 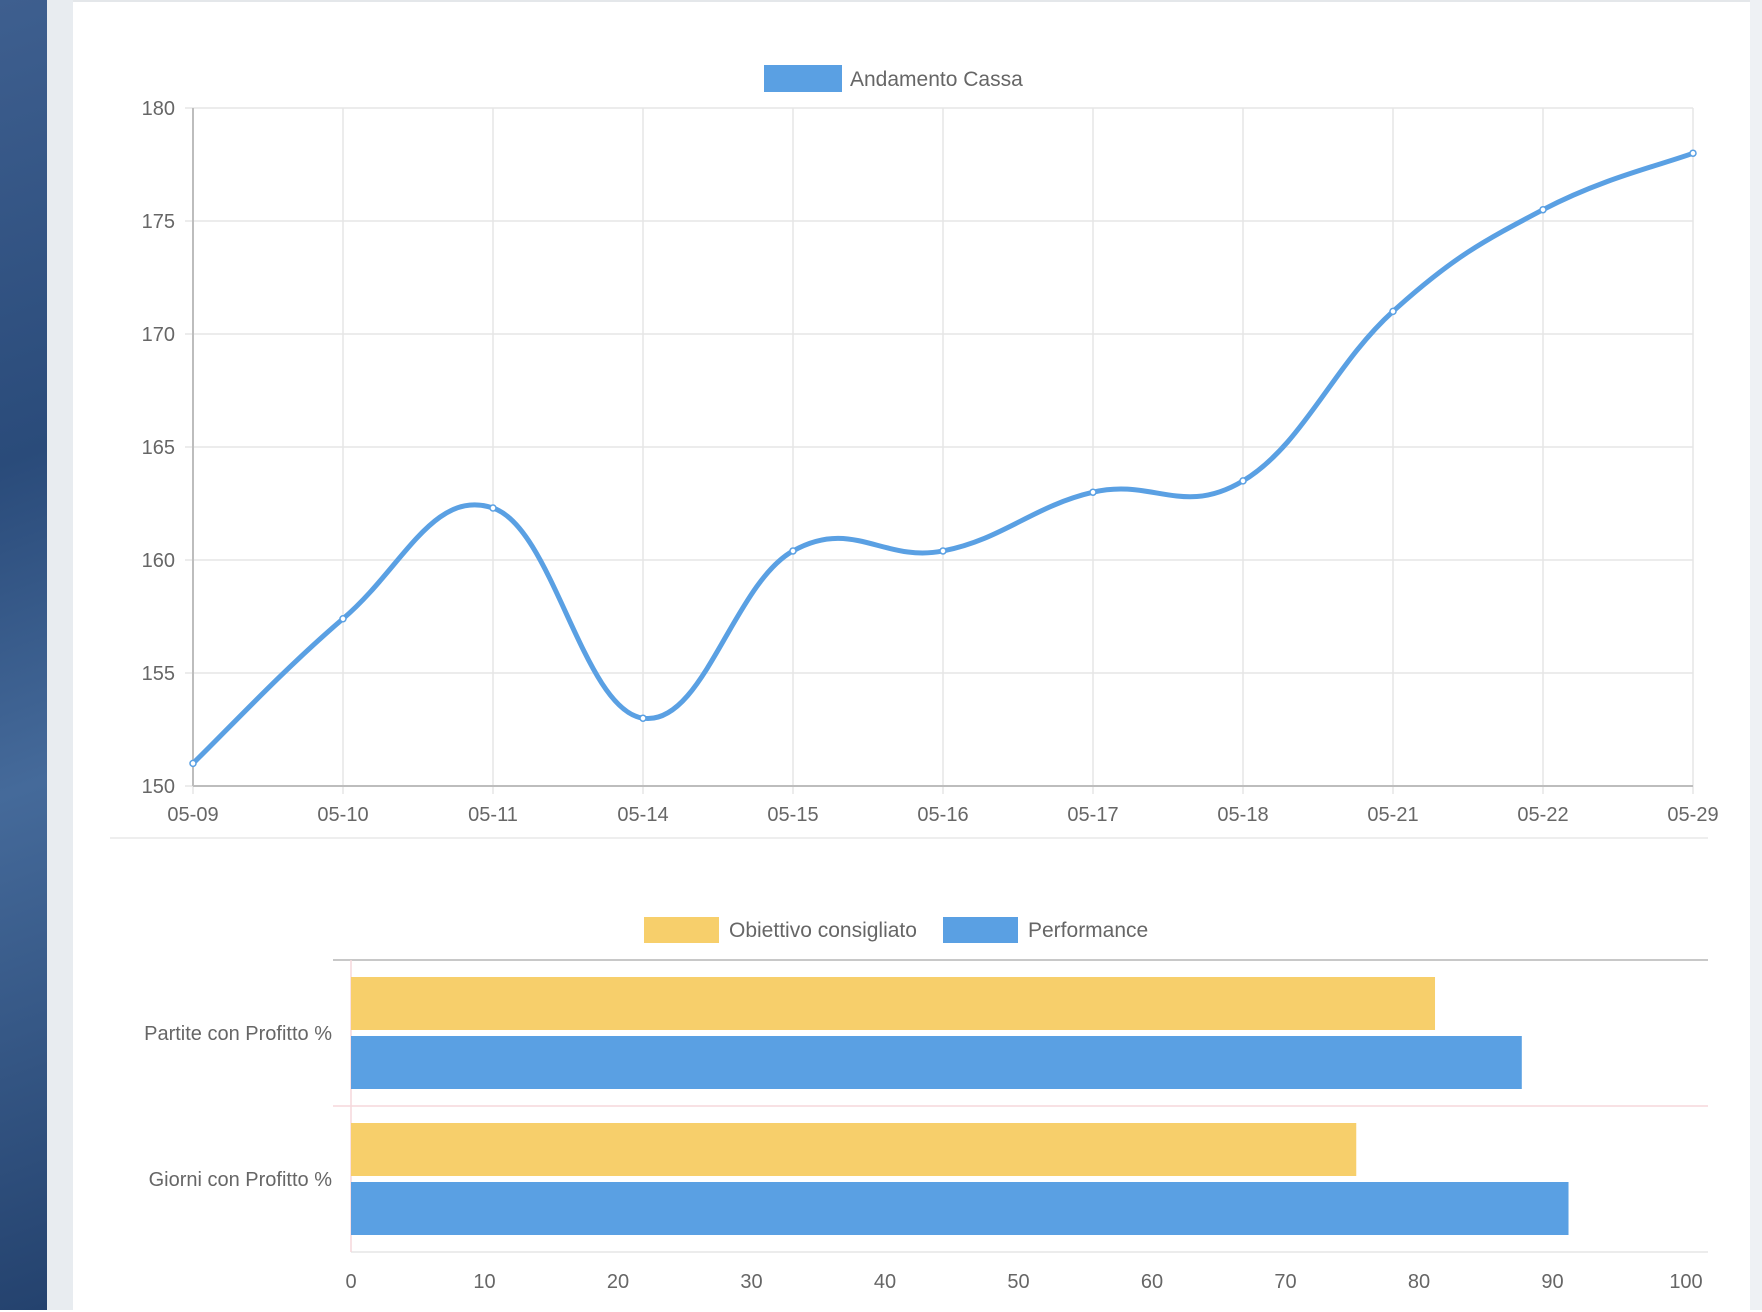 I want to click on line-chart-legend: Andamento Cassa, so click(x=893, y=78).